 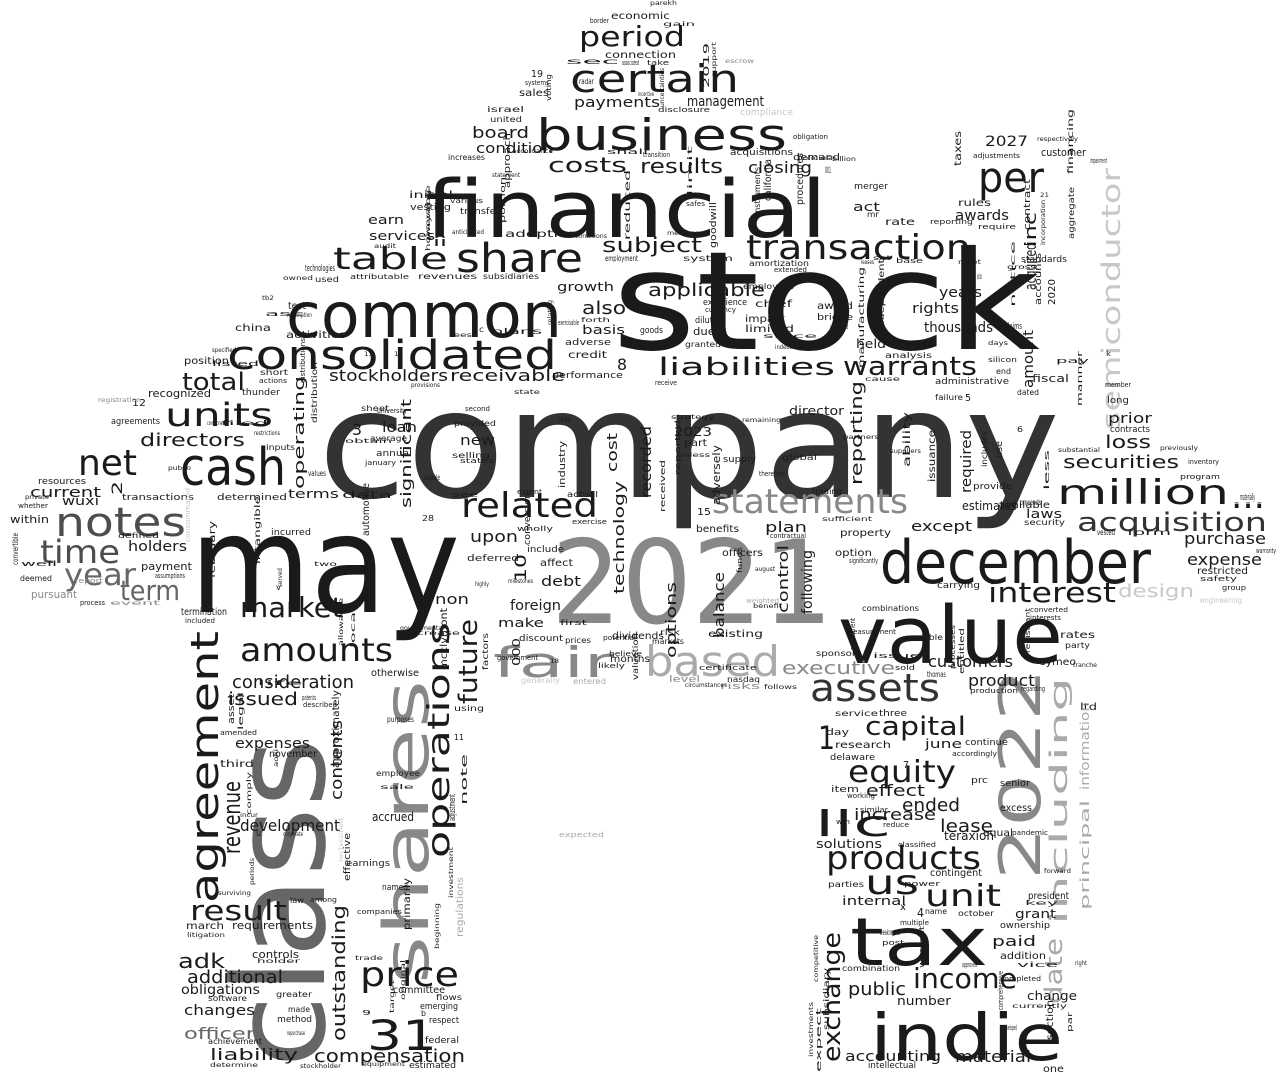 I want to click on word-audit: audit, so click(x=385, y=246).